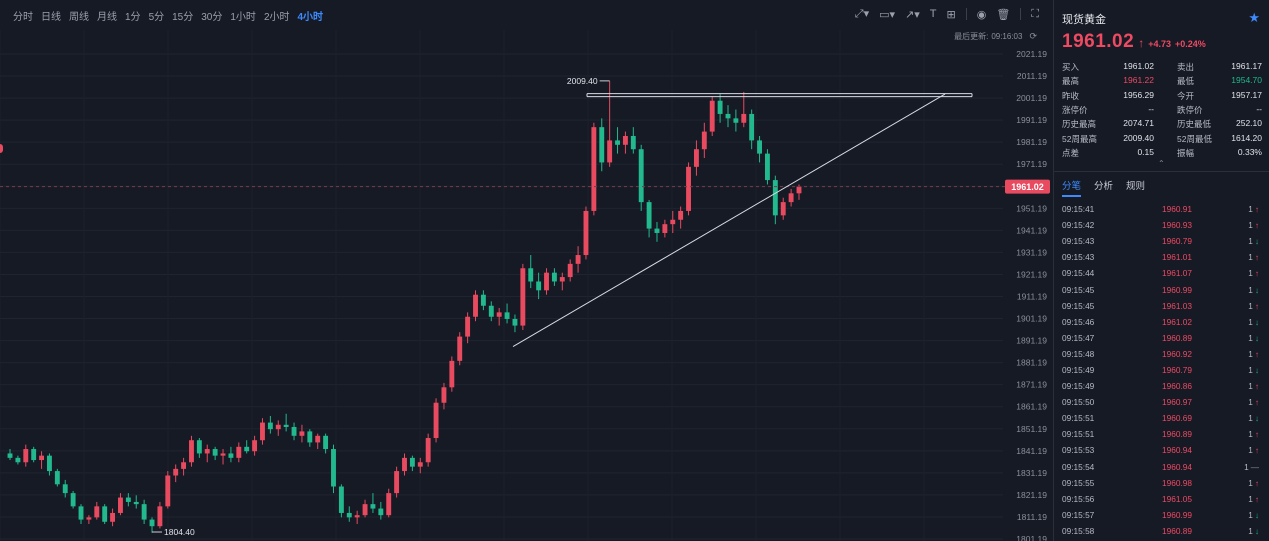 Image resolution: width=1269 pixels, height=541 pixels. I want to click on fullscreen-icon: ⛶, so click(1035, 13).